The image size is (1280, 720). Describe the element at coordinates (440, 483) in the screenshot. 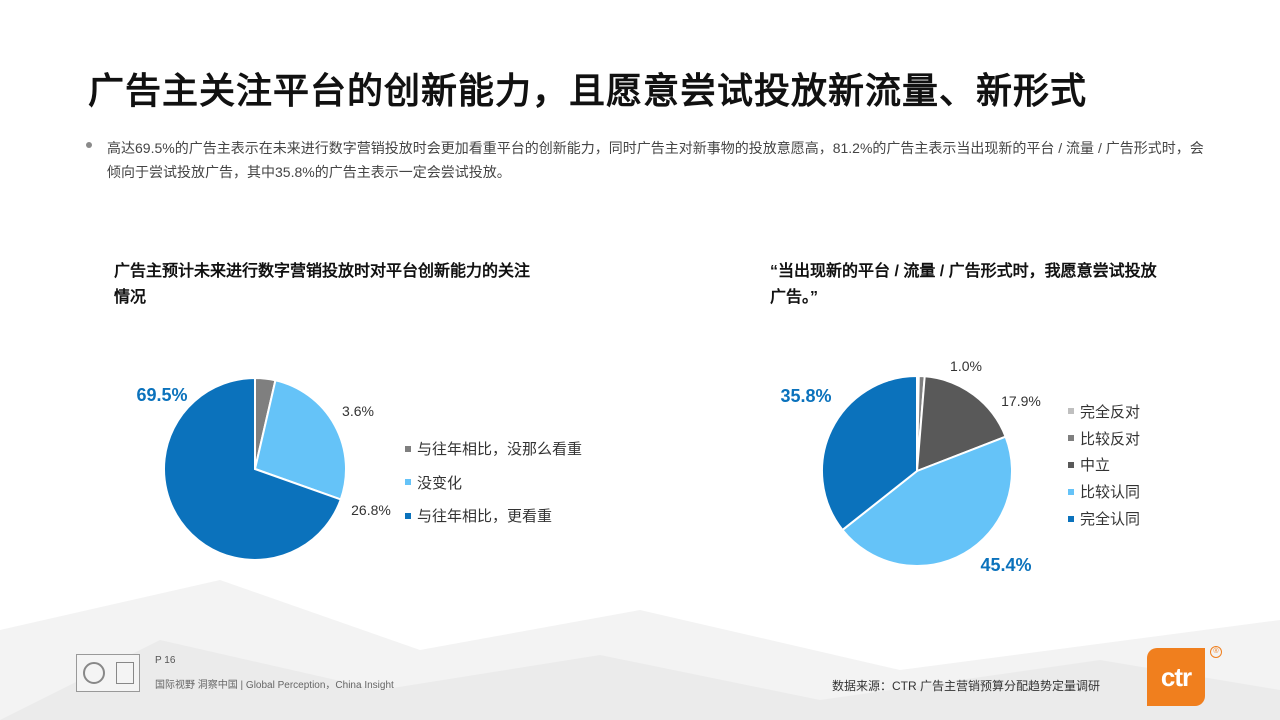

I see `legend-label: 没变化` at that location.